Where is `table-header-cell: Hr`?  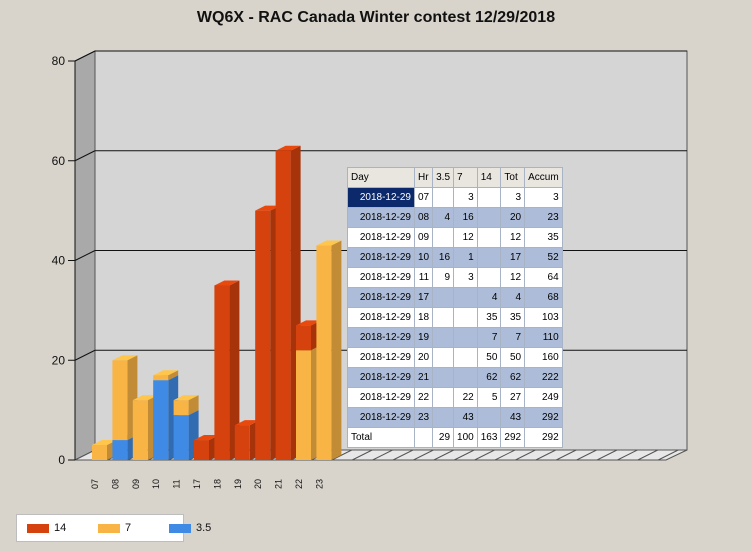
table-header-cell: Hr is located at coordinates (423, 177).